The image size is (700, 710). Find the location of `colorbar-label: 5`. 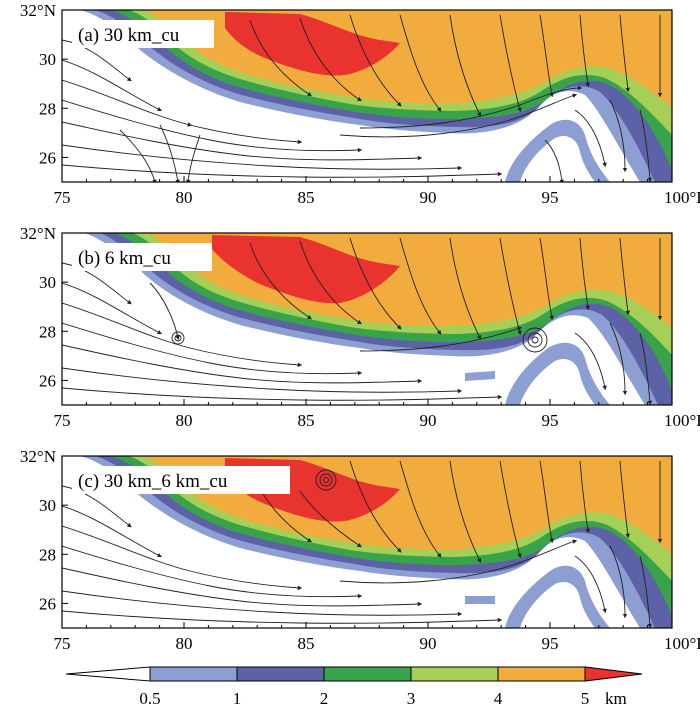

colorbar-label: 5 is located at coordinates (585, 698).